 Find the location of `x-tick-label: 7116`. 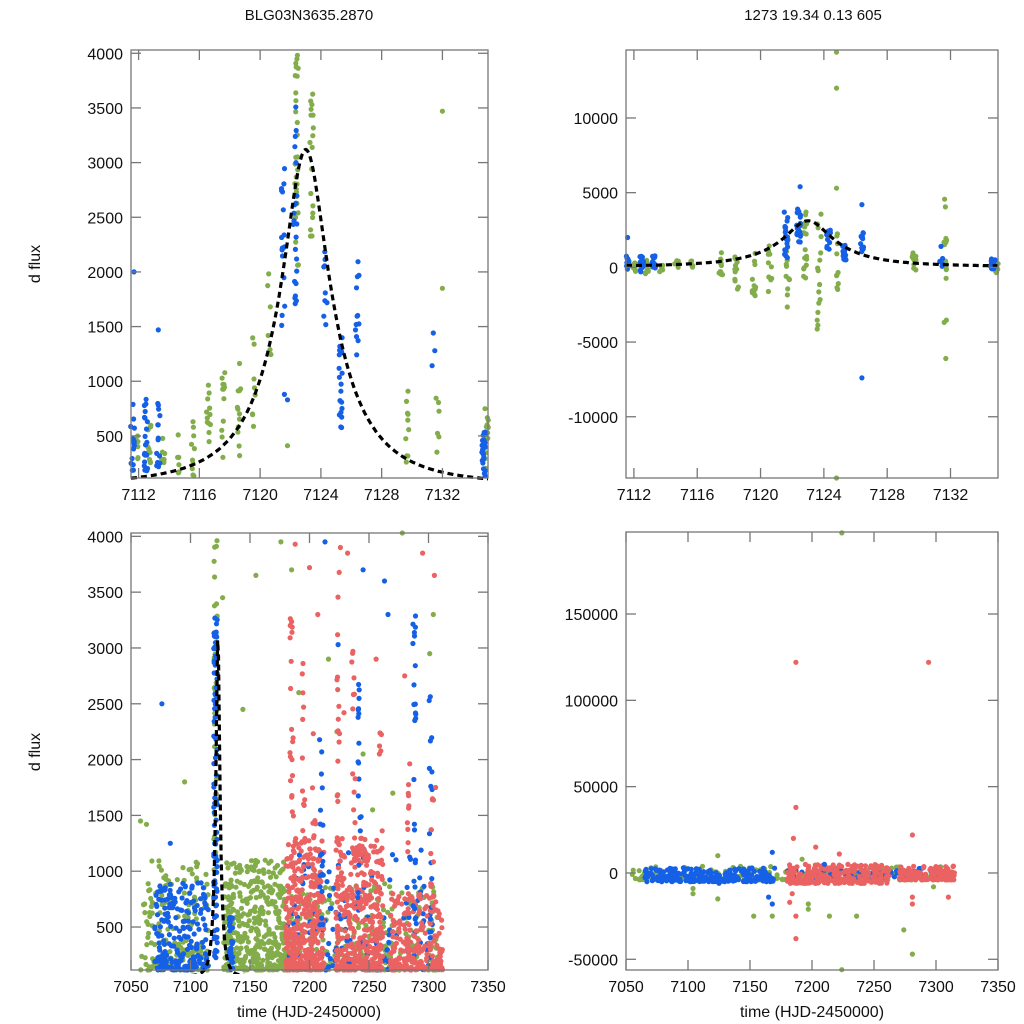

x-tick-label: 7116 is located at coordinates (697, 495).